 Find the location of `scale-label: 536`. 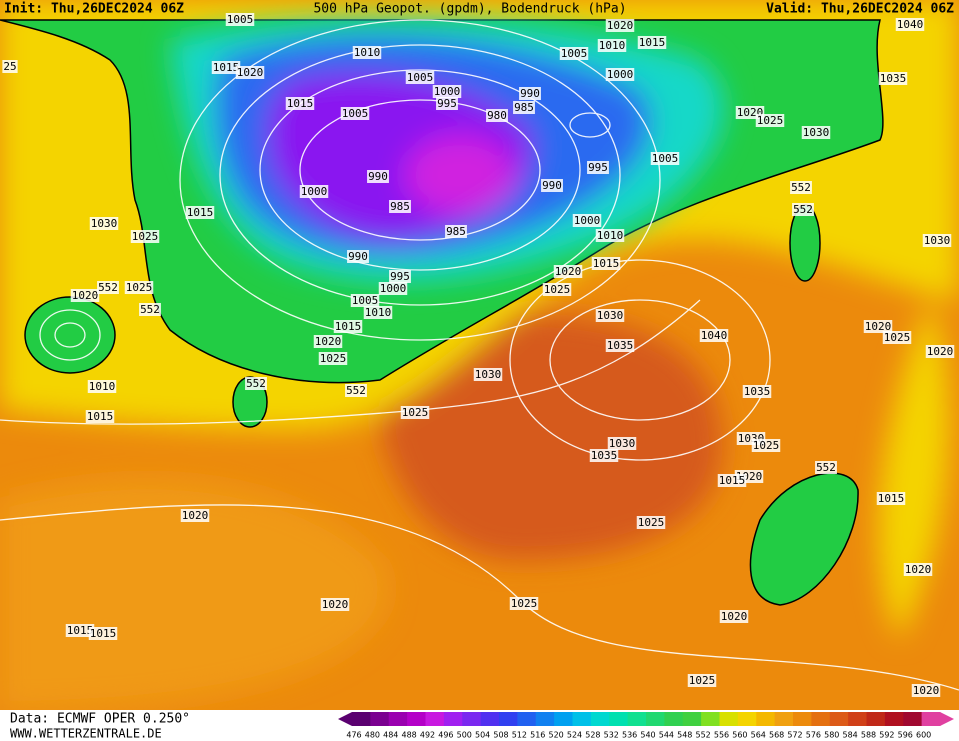

scale-label: 536 is located at coordinates (629, 735).